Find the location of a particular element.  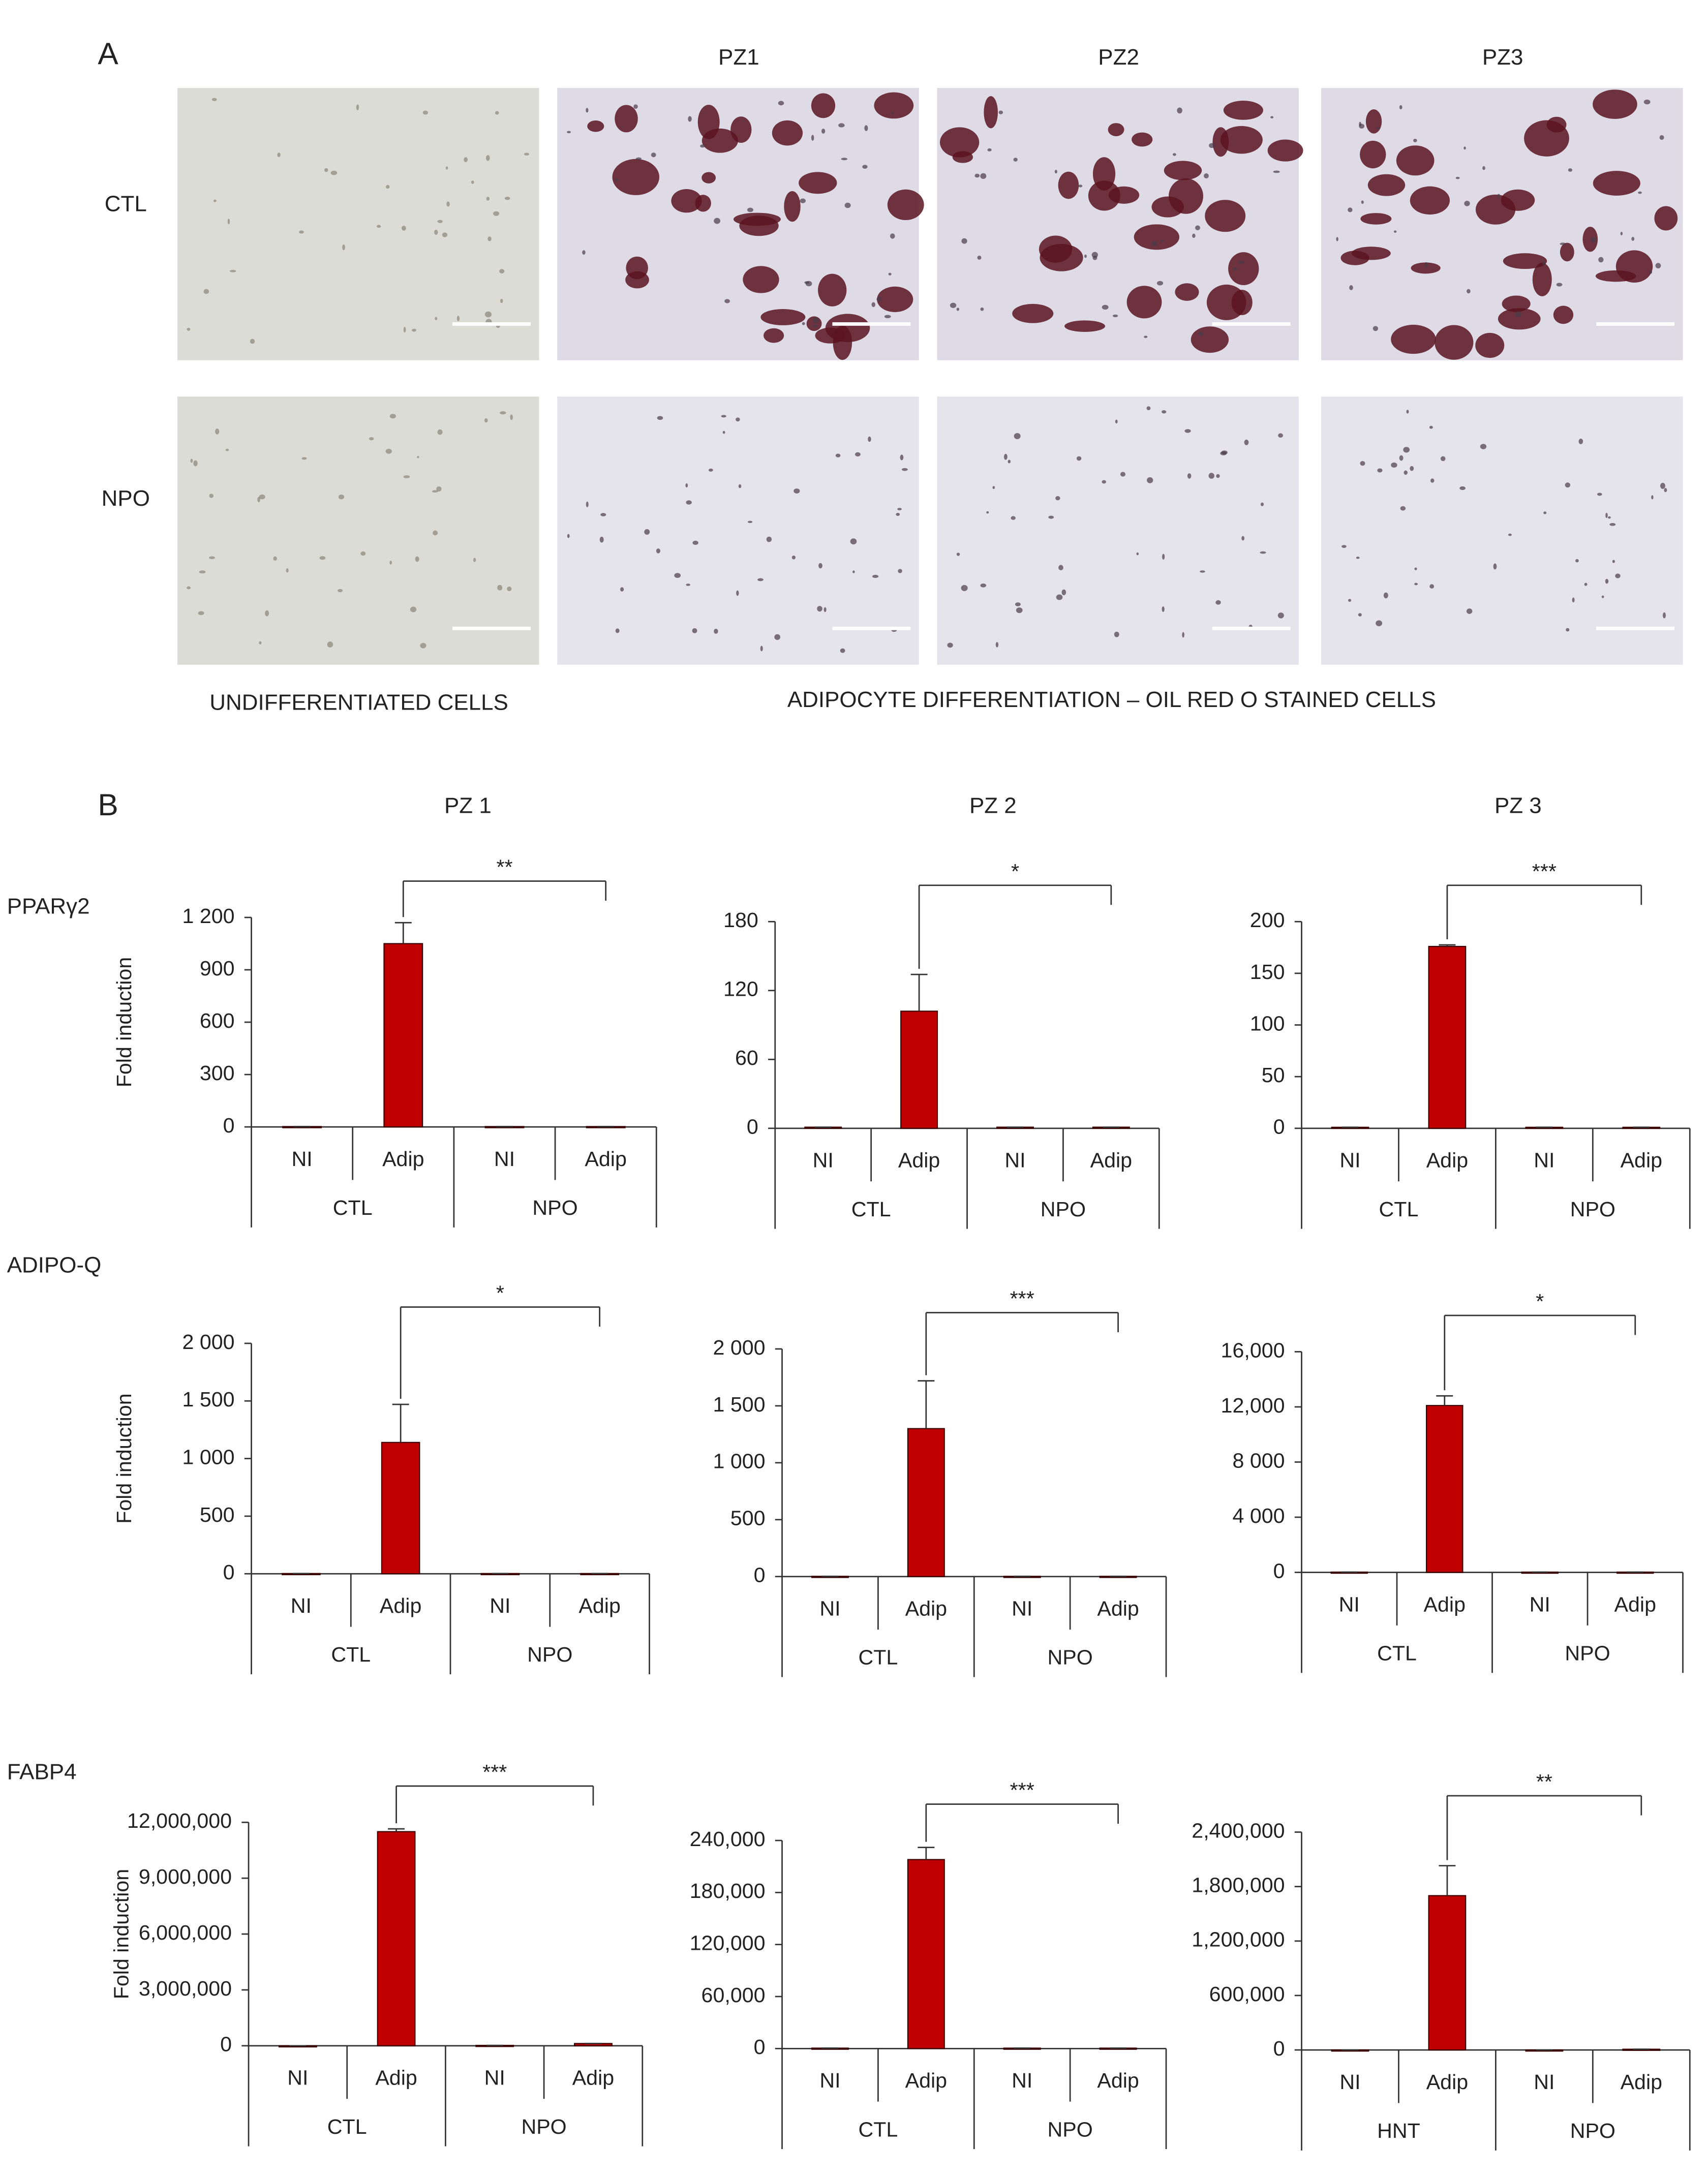

y-tick-label: 12,000,000 is located at coordinates (179, 1821).